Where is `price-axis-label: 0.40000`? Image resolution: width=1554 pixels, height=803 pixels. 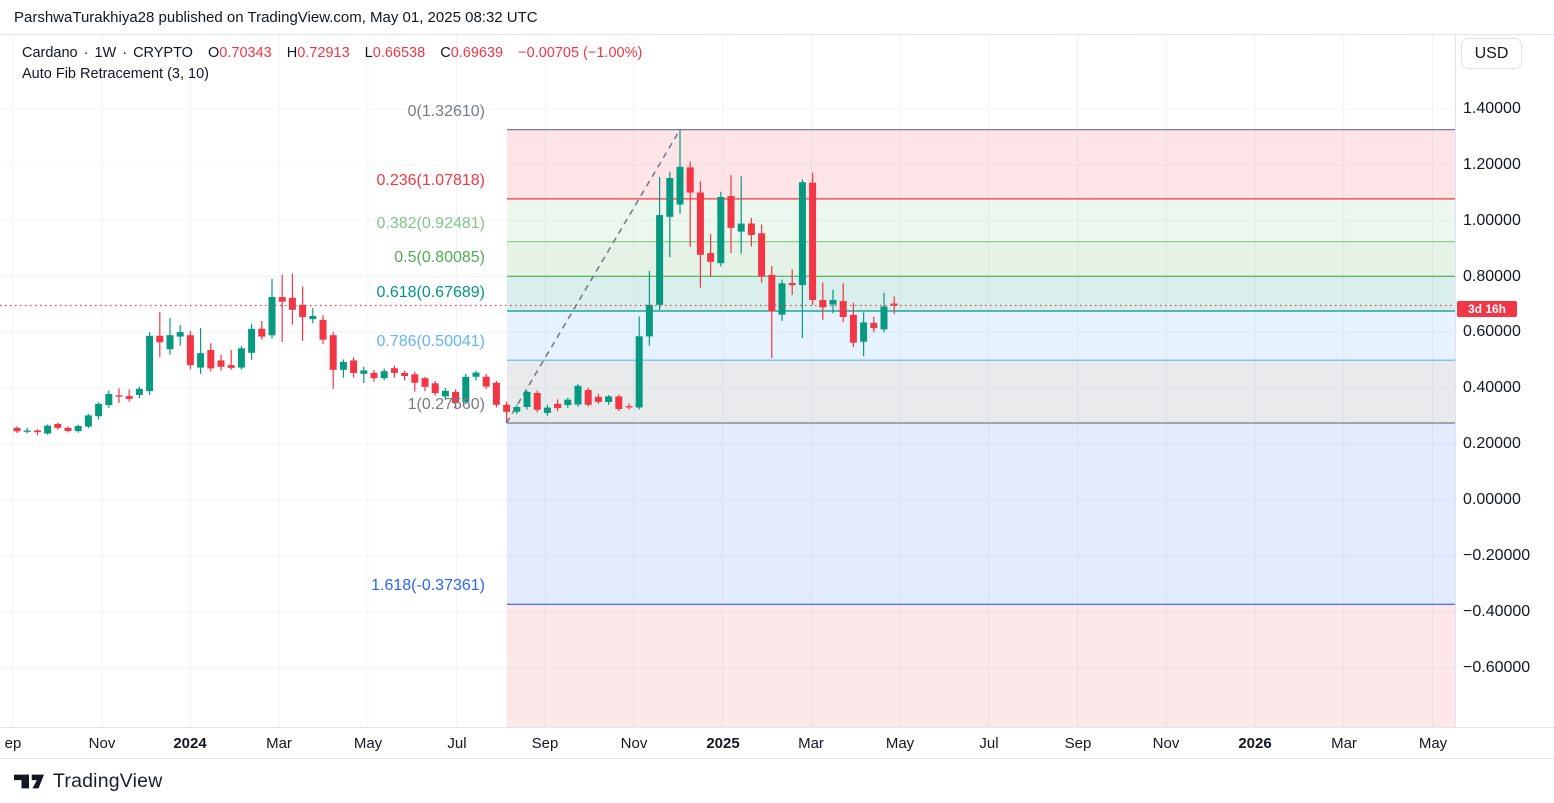
price-axis-label: 0.40000 is located at coordinates (1492, 387).